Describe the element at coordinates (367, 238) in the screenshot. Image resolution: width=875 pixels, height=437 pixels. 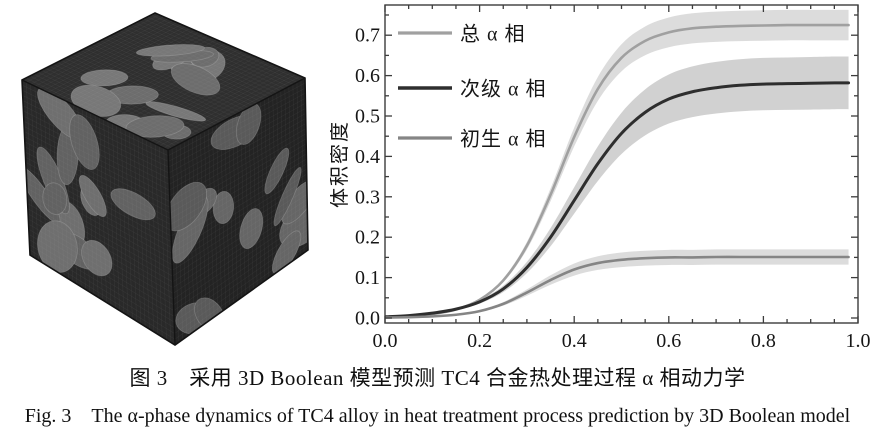
I see `y-tick-label: 0.2` at that location.